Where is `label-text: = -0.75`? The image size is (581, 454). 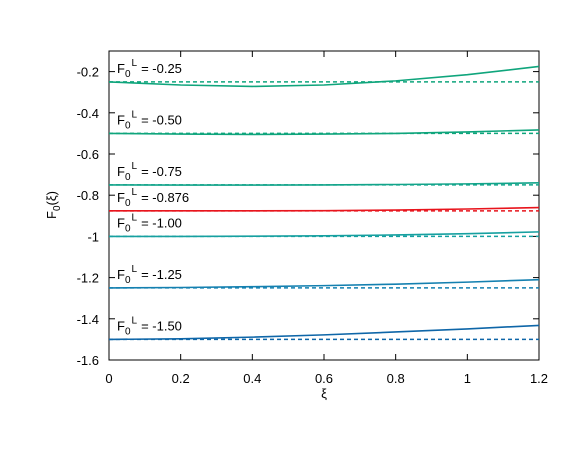
label-text: = -0.75 is located at coordinates (161, 171).